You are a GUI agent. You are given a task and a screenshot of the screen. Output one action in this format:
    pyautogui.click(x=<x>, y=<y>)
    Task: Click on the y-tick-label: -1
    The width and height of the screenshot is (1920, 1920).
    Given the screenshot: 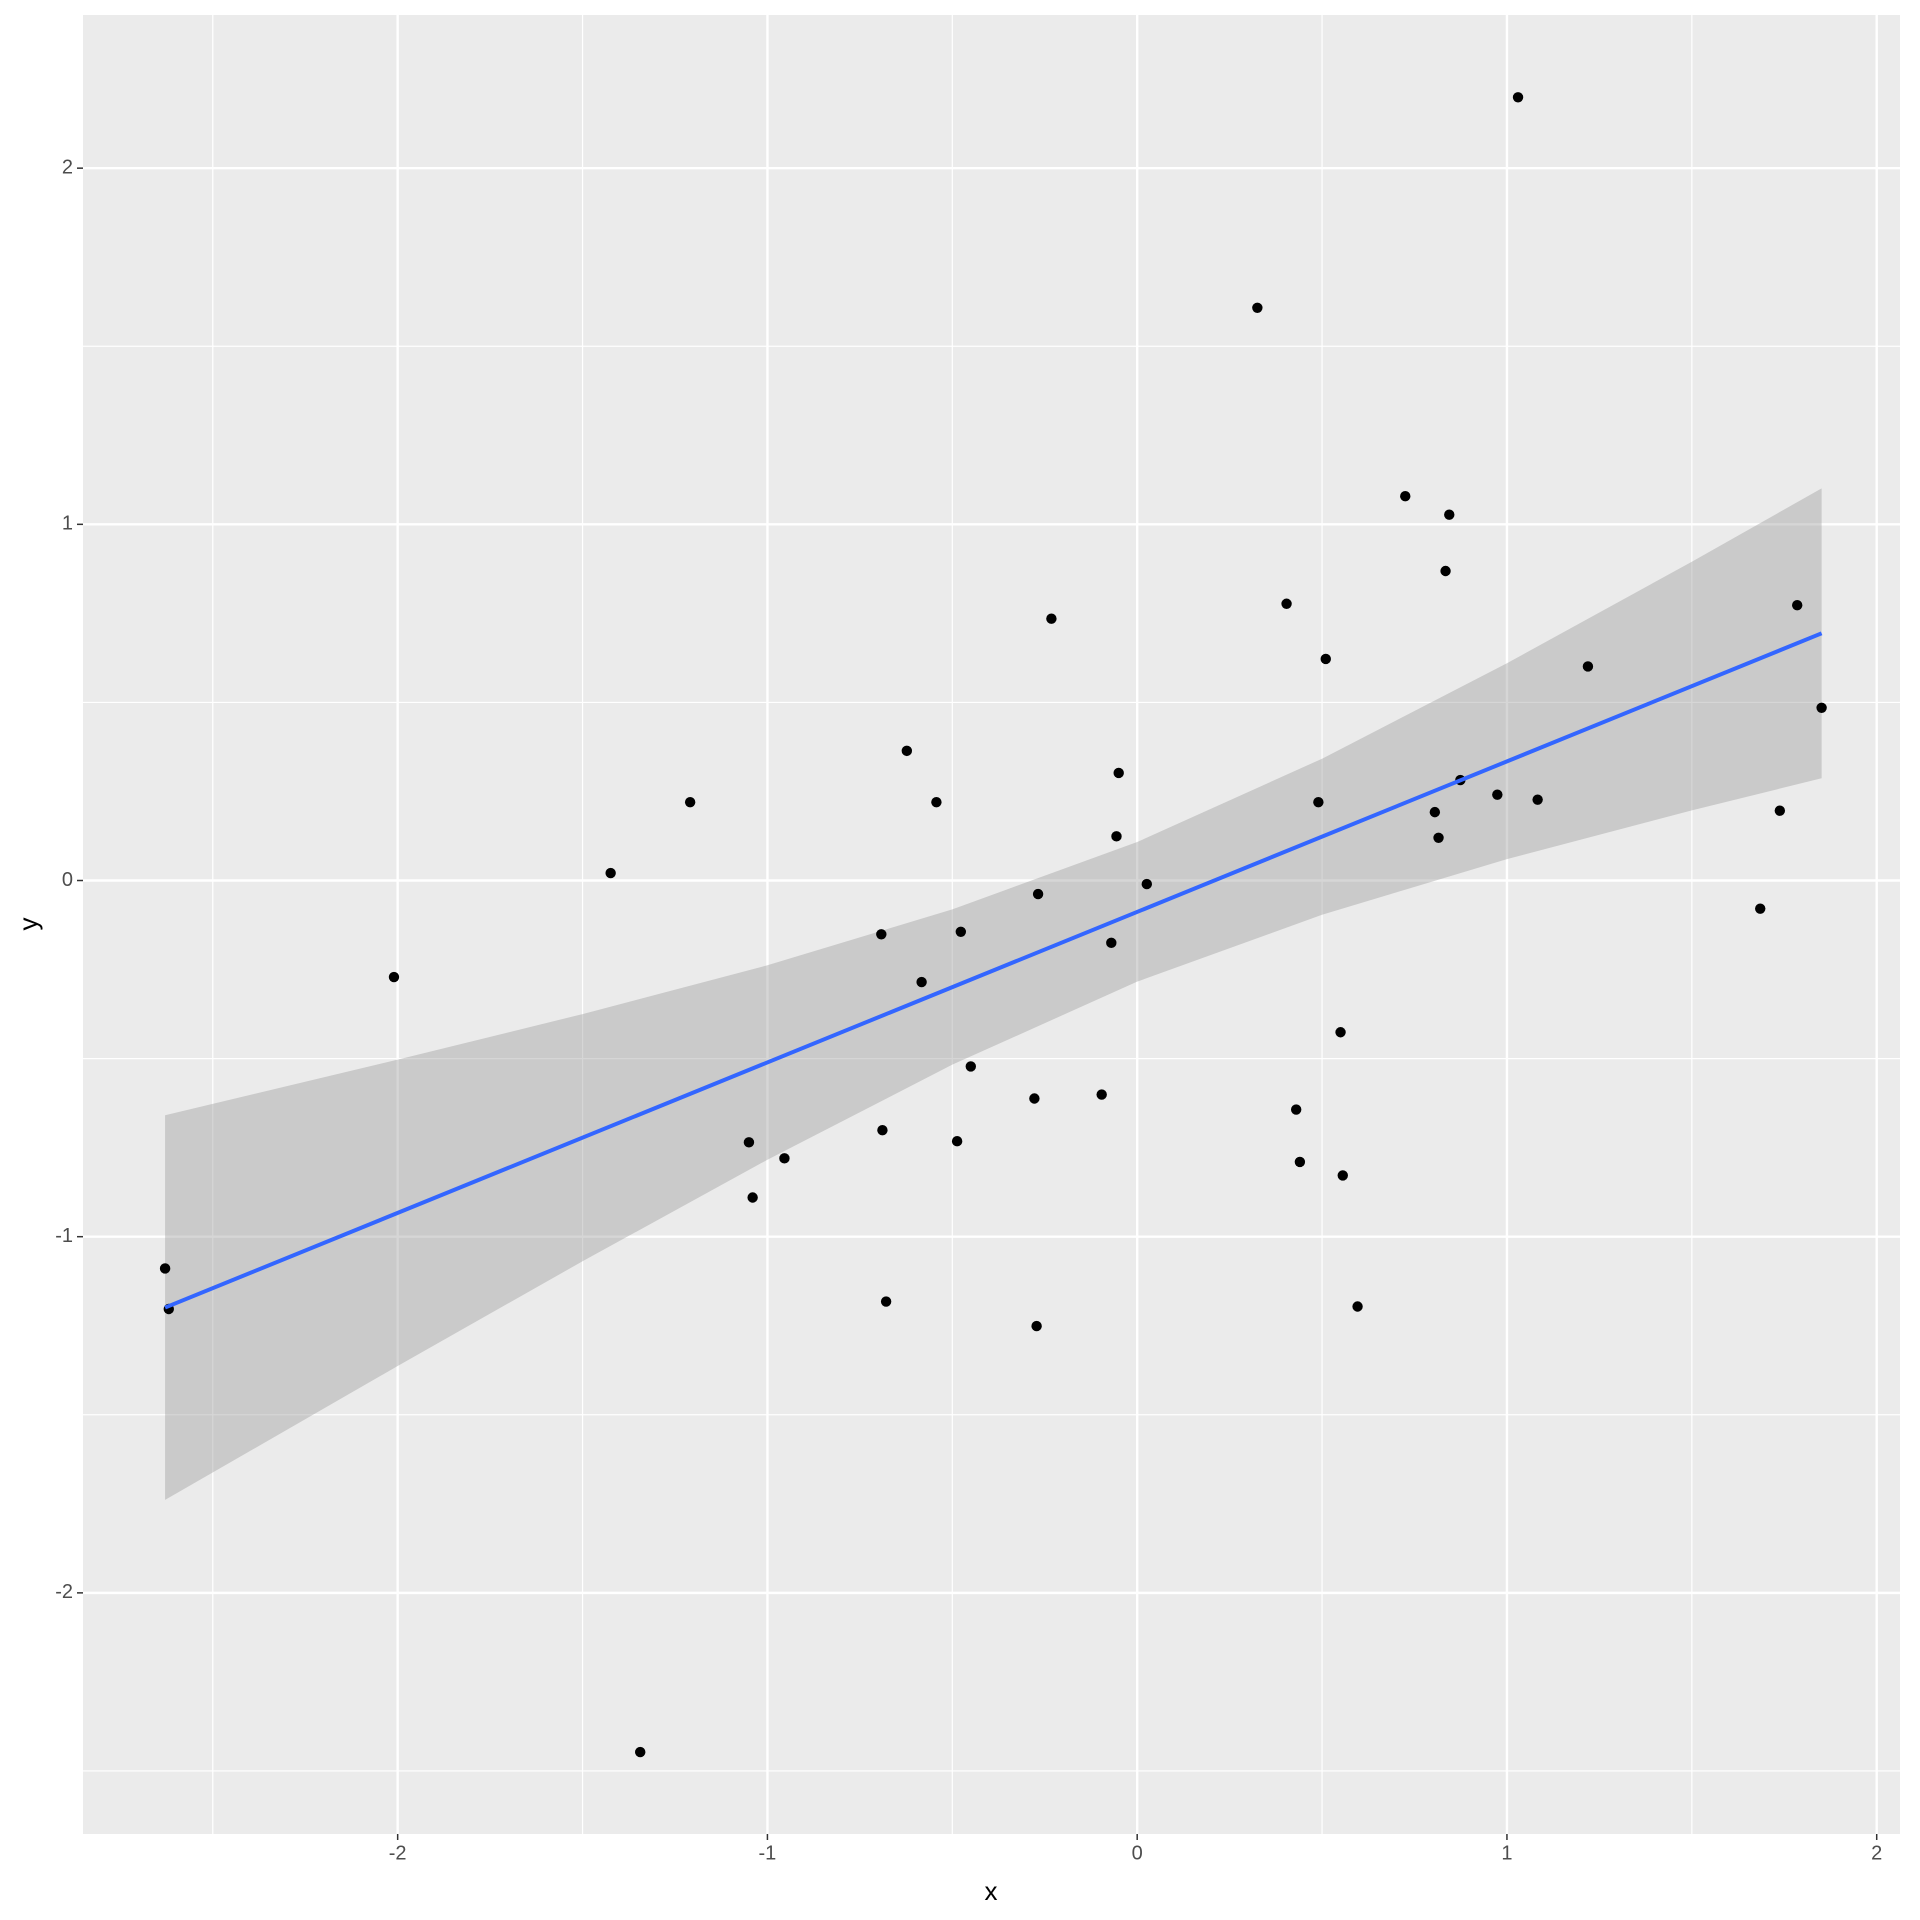 What is the action you would take?
    pyautogui.click(x=64, y=1236)
    